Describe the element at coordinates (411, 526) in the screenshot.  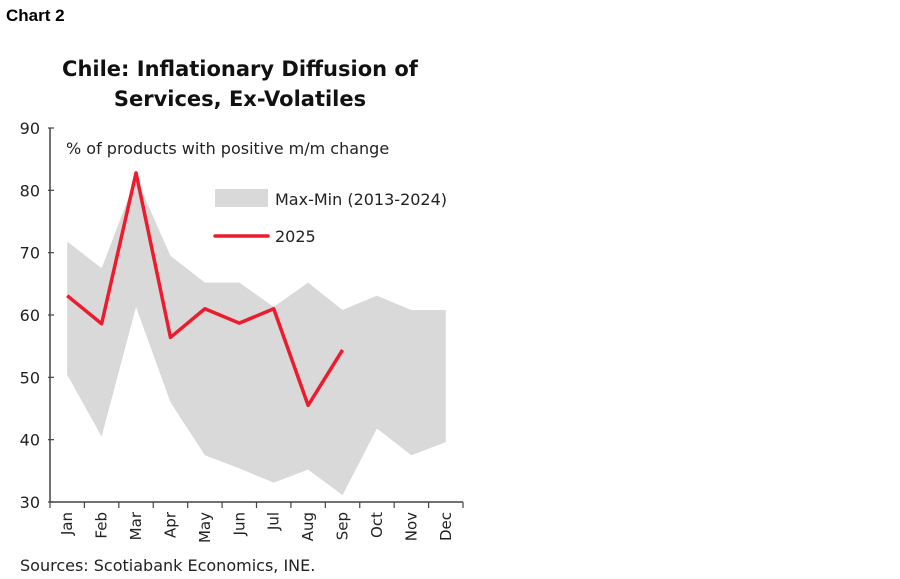
I see `x-tick-label: Nov` at that location.